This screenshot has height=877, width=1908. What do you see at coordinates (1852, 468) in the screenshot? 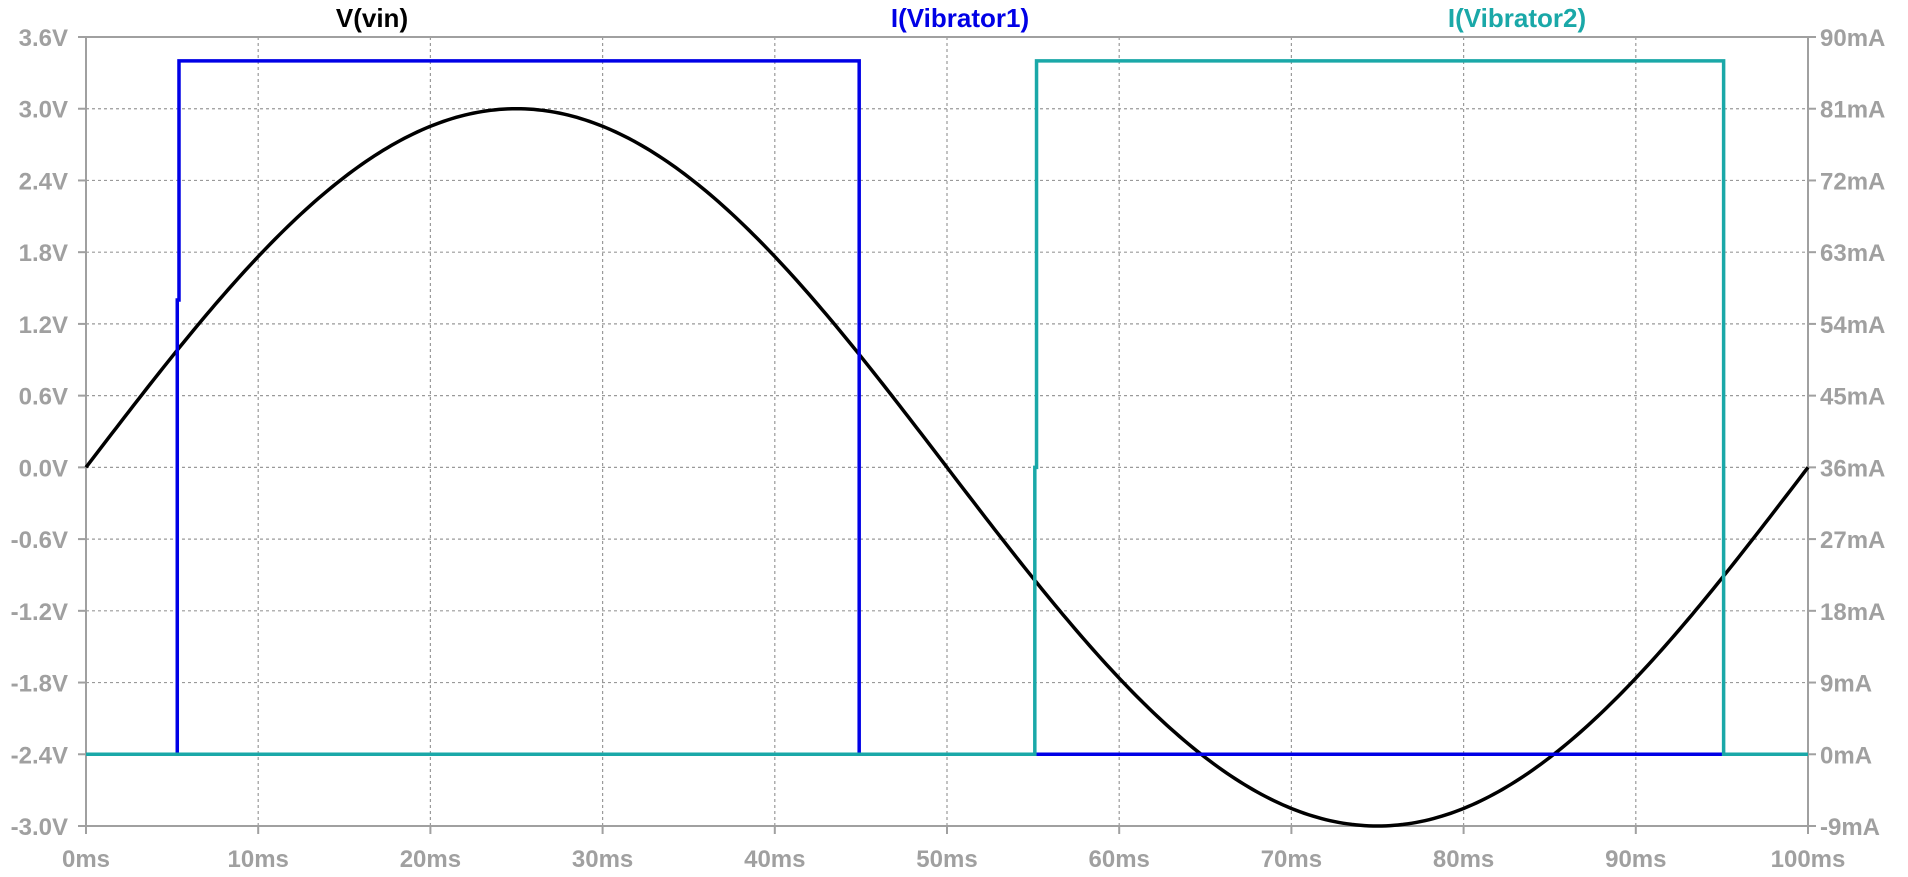
I see `y-right-tick-label: 36mA` at bounding box center [1852, 468].